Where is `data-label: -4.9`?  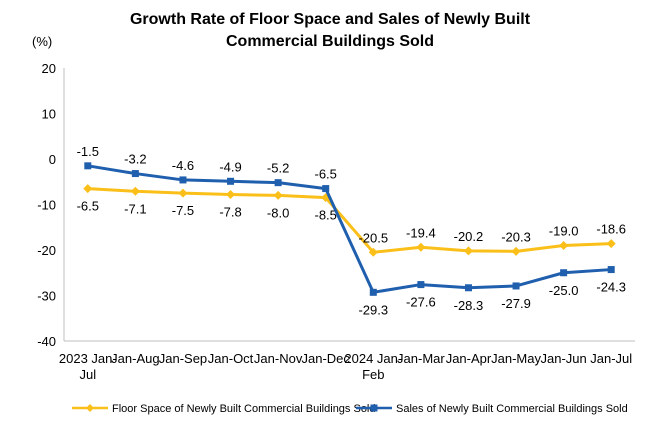
data-label: -4.9 is located at coordinates (230, 166).